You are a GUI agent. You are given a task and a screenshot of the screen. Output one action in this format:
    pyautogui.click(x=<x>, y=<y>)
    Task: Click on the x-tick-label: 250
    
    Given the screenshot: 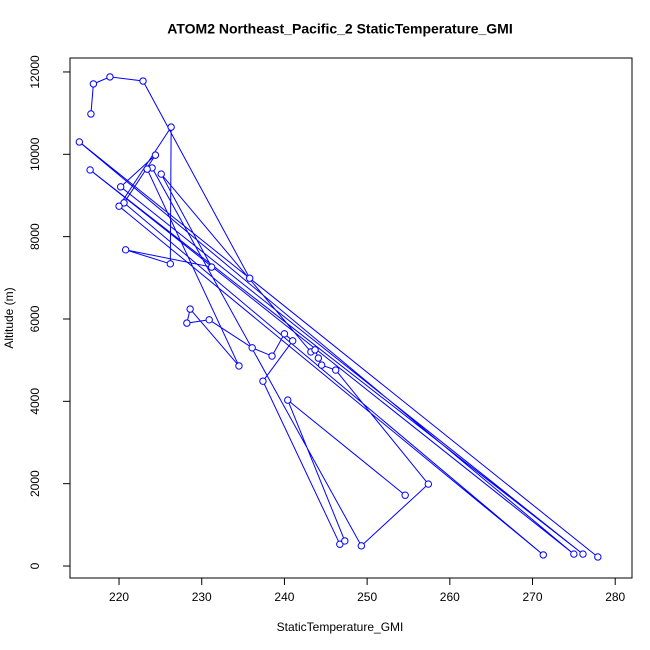 What is the action you would take?
    pyautogui.click(x=367, y=597)
    